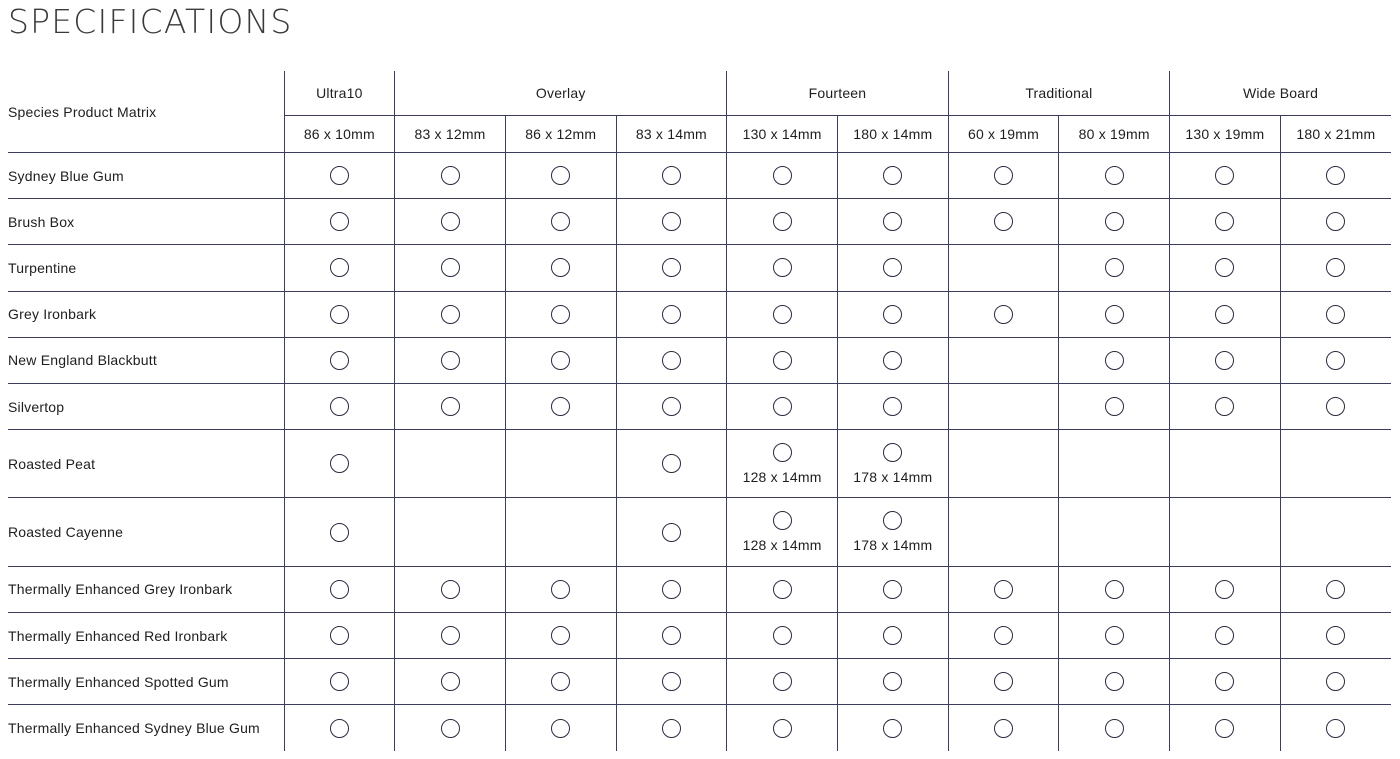  What do you see at coordinates (146, 112) in the screenshot?
I see `matrix-label: Species Product Matrix` at bounding box center [146, 112].